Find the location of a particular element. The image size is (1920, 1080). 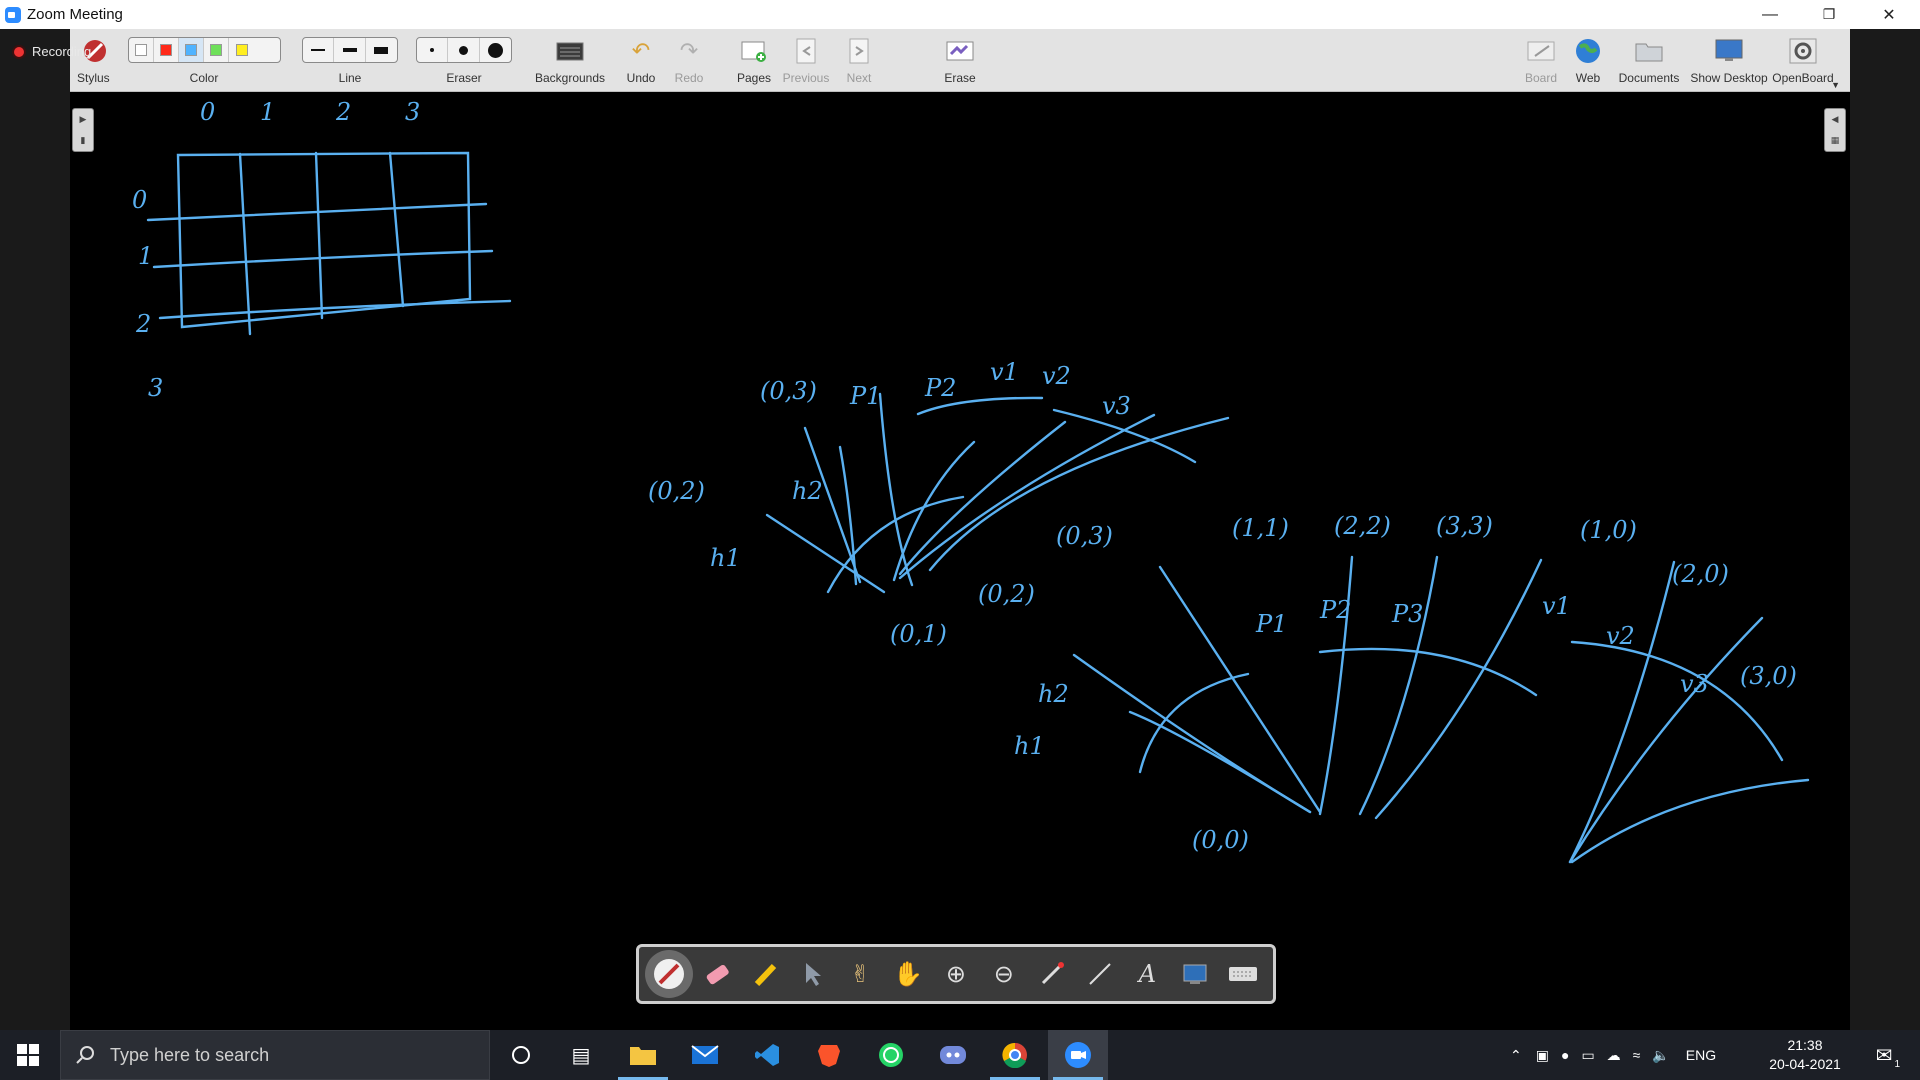

selector-tool-button is located at coordinates (813, 974).